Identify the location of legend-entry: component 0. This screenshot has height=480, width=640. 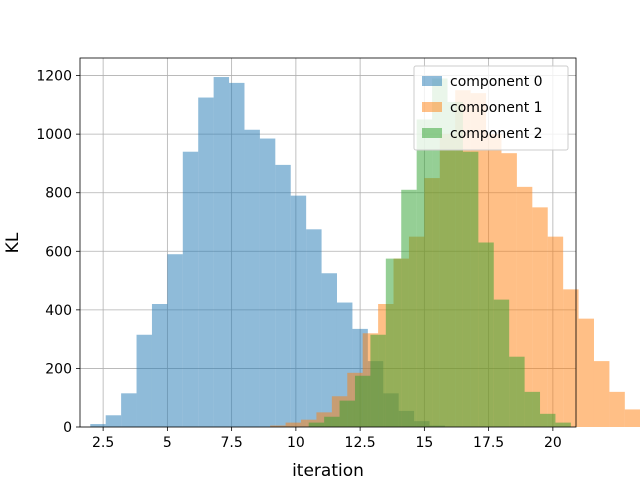
(482, 82).